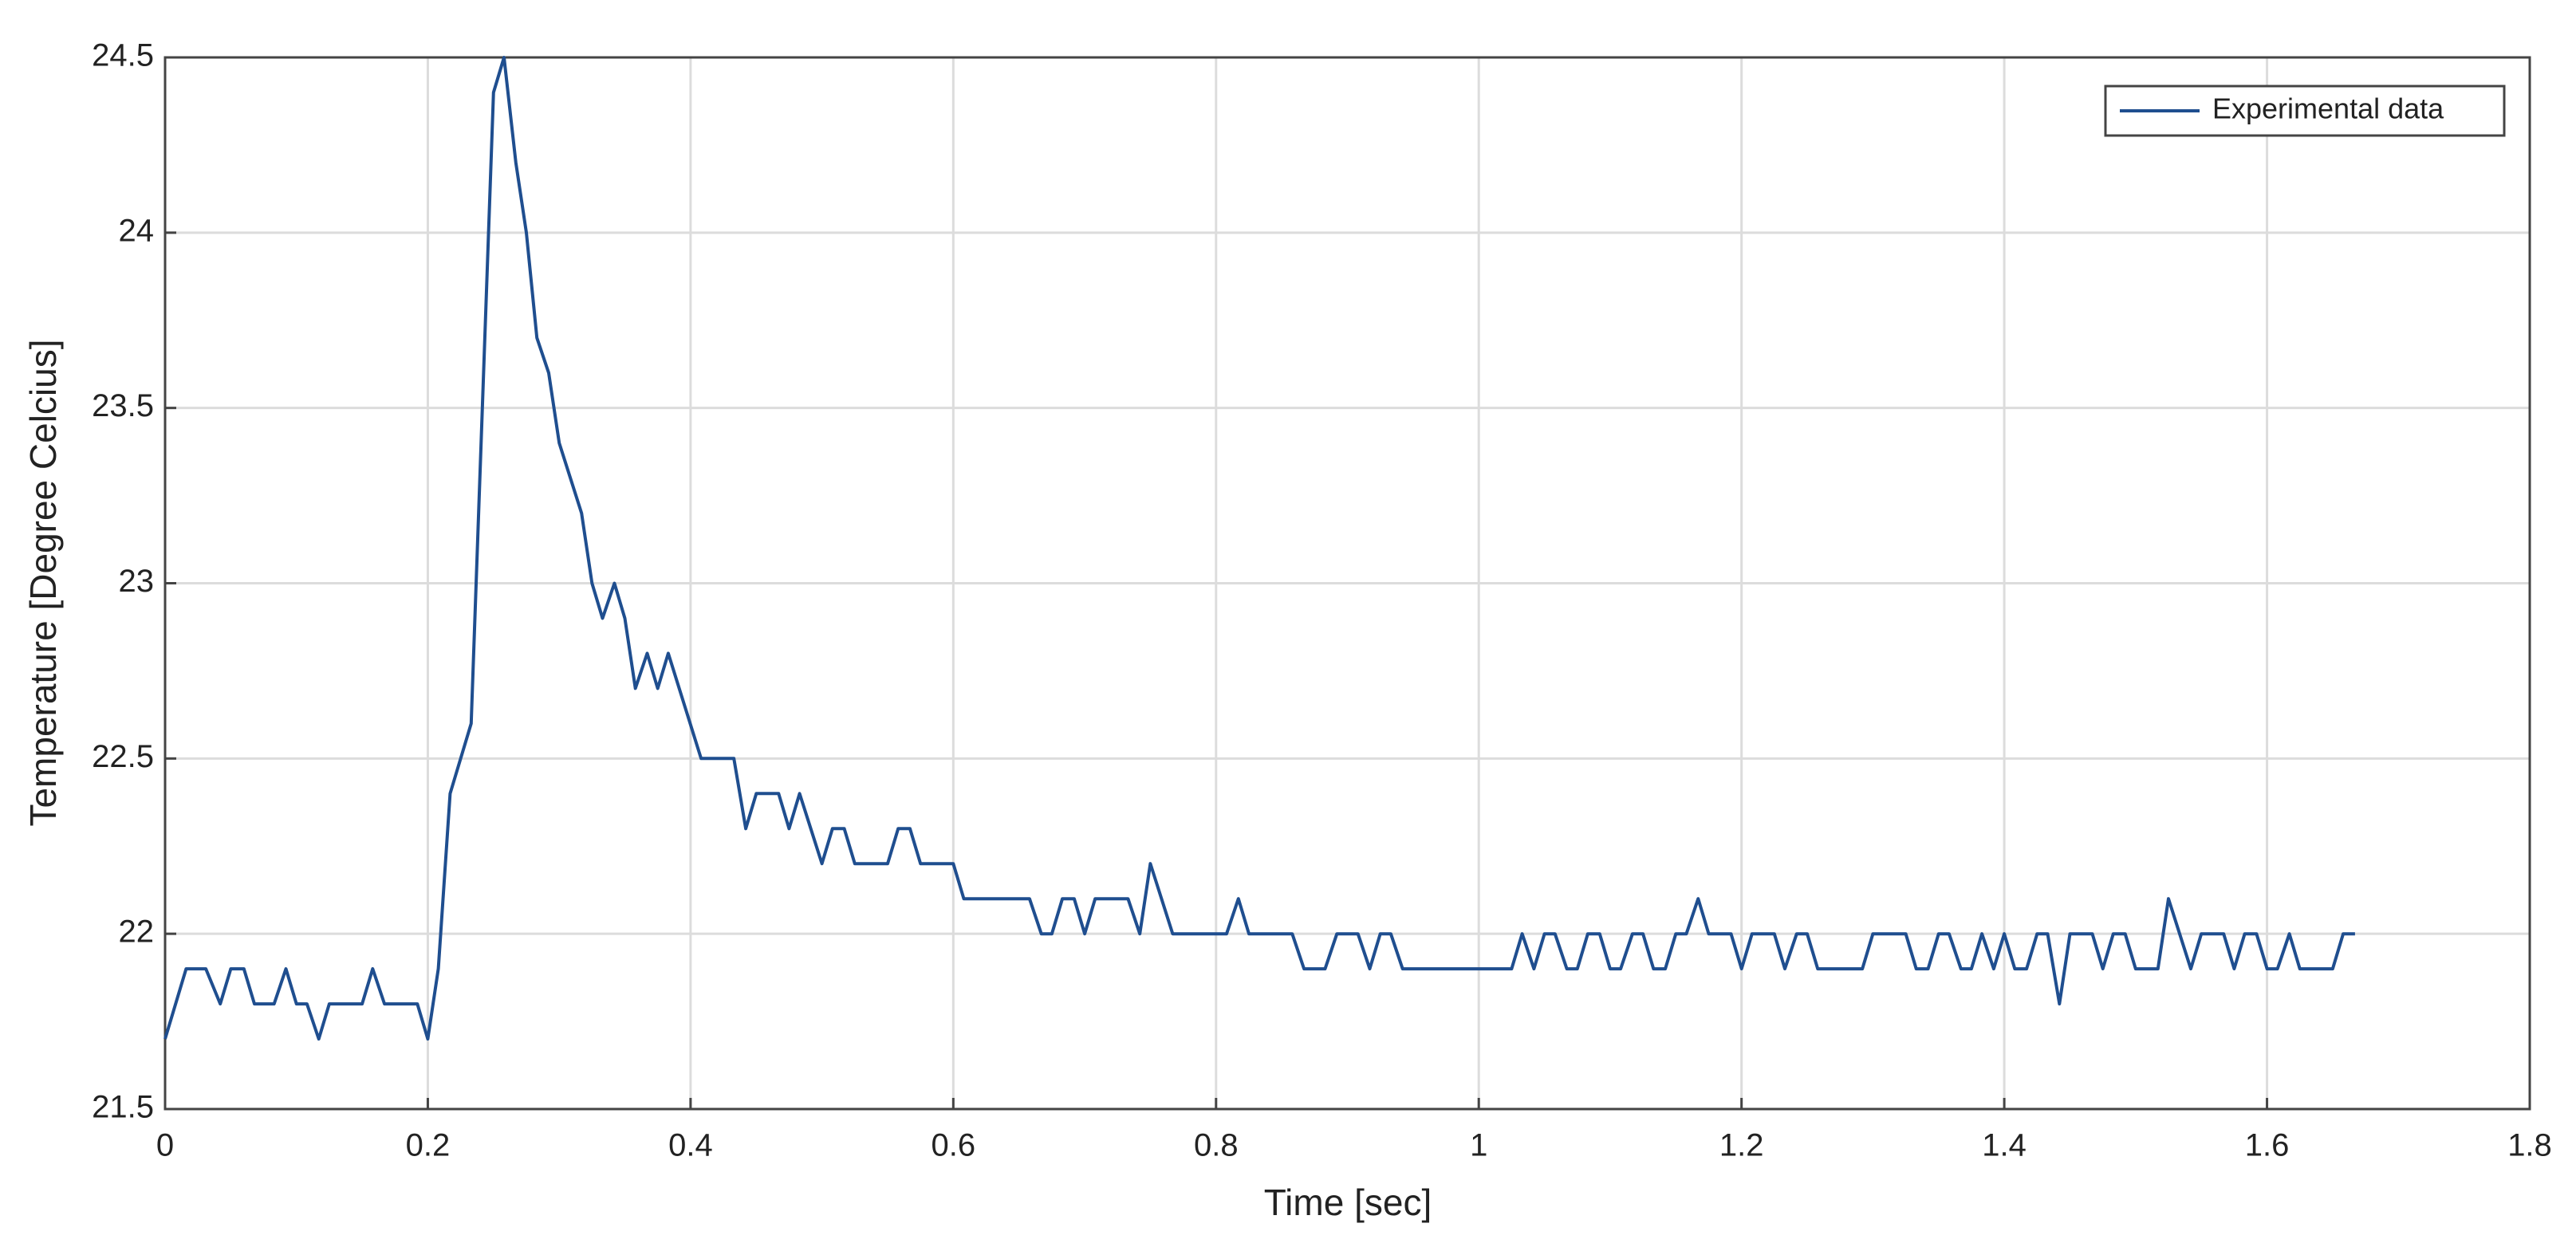 The image size is (2576, 1243). Describe the element at coordinates (954, 1145) in the screenshot. I see `x-tick-label: 0.6` at that location.